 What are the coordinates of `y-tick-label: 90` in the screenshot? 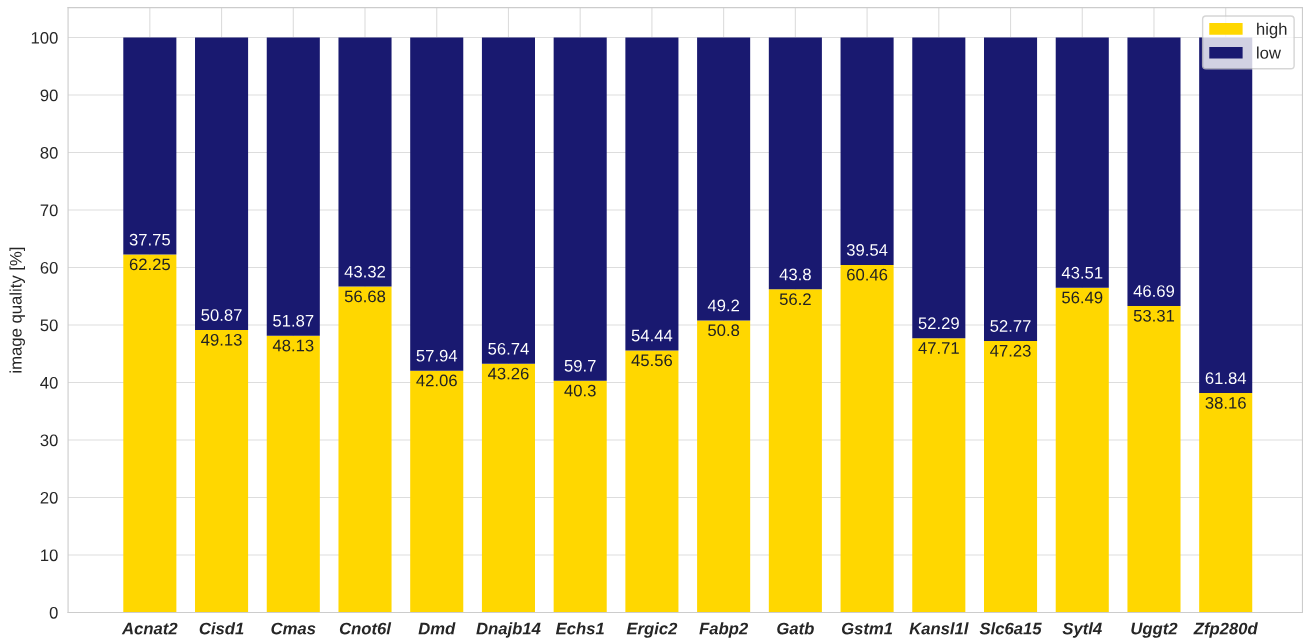 It's located at (49, 95).